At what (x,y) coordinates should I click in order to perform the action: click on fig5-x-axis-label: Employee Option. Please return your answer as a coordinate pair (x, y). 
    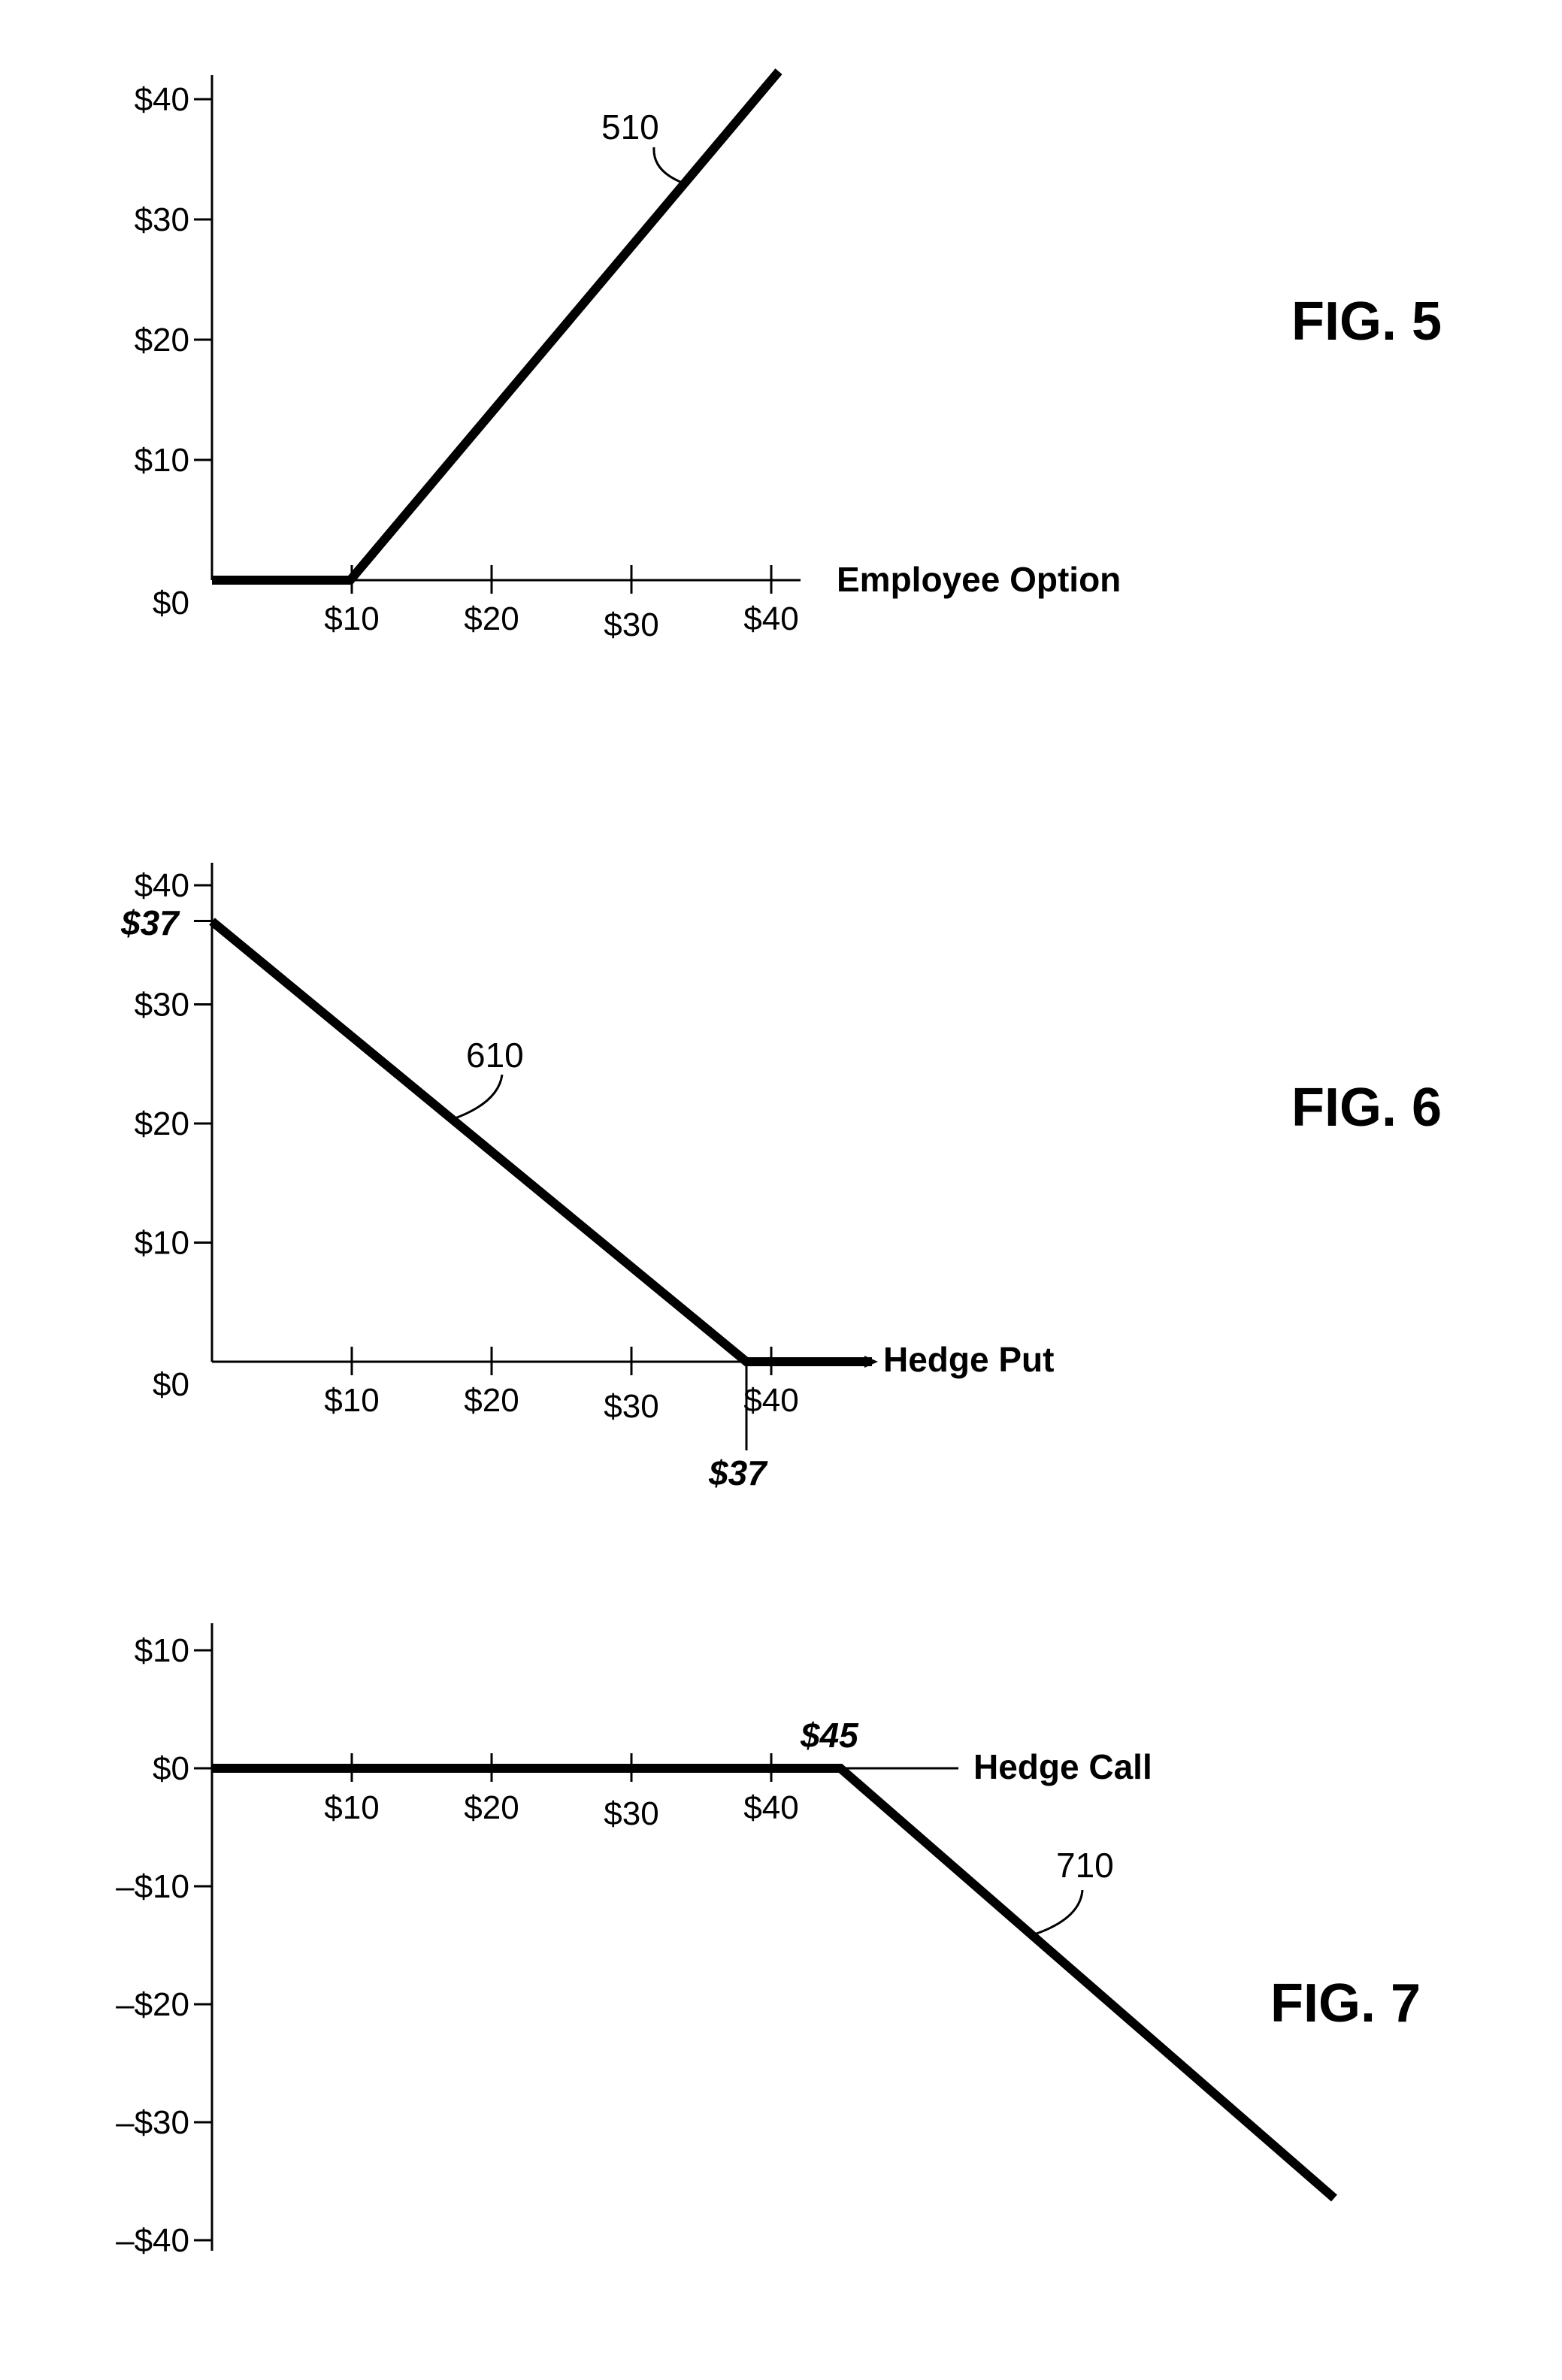
    Looking at the image, I should click on (979, 579).